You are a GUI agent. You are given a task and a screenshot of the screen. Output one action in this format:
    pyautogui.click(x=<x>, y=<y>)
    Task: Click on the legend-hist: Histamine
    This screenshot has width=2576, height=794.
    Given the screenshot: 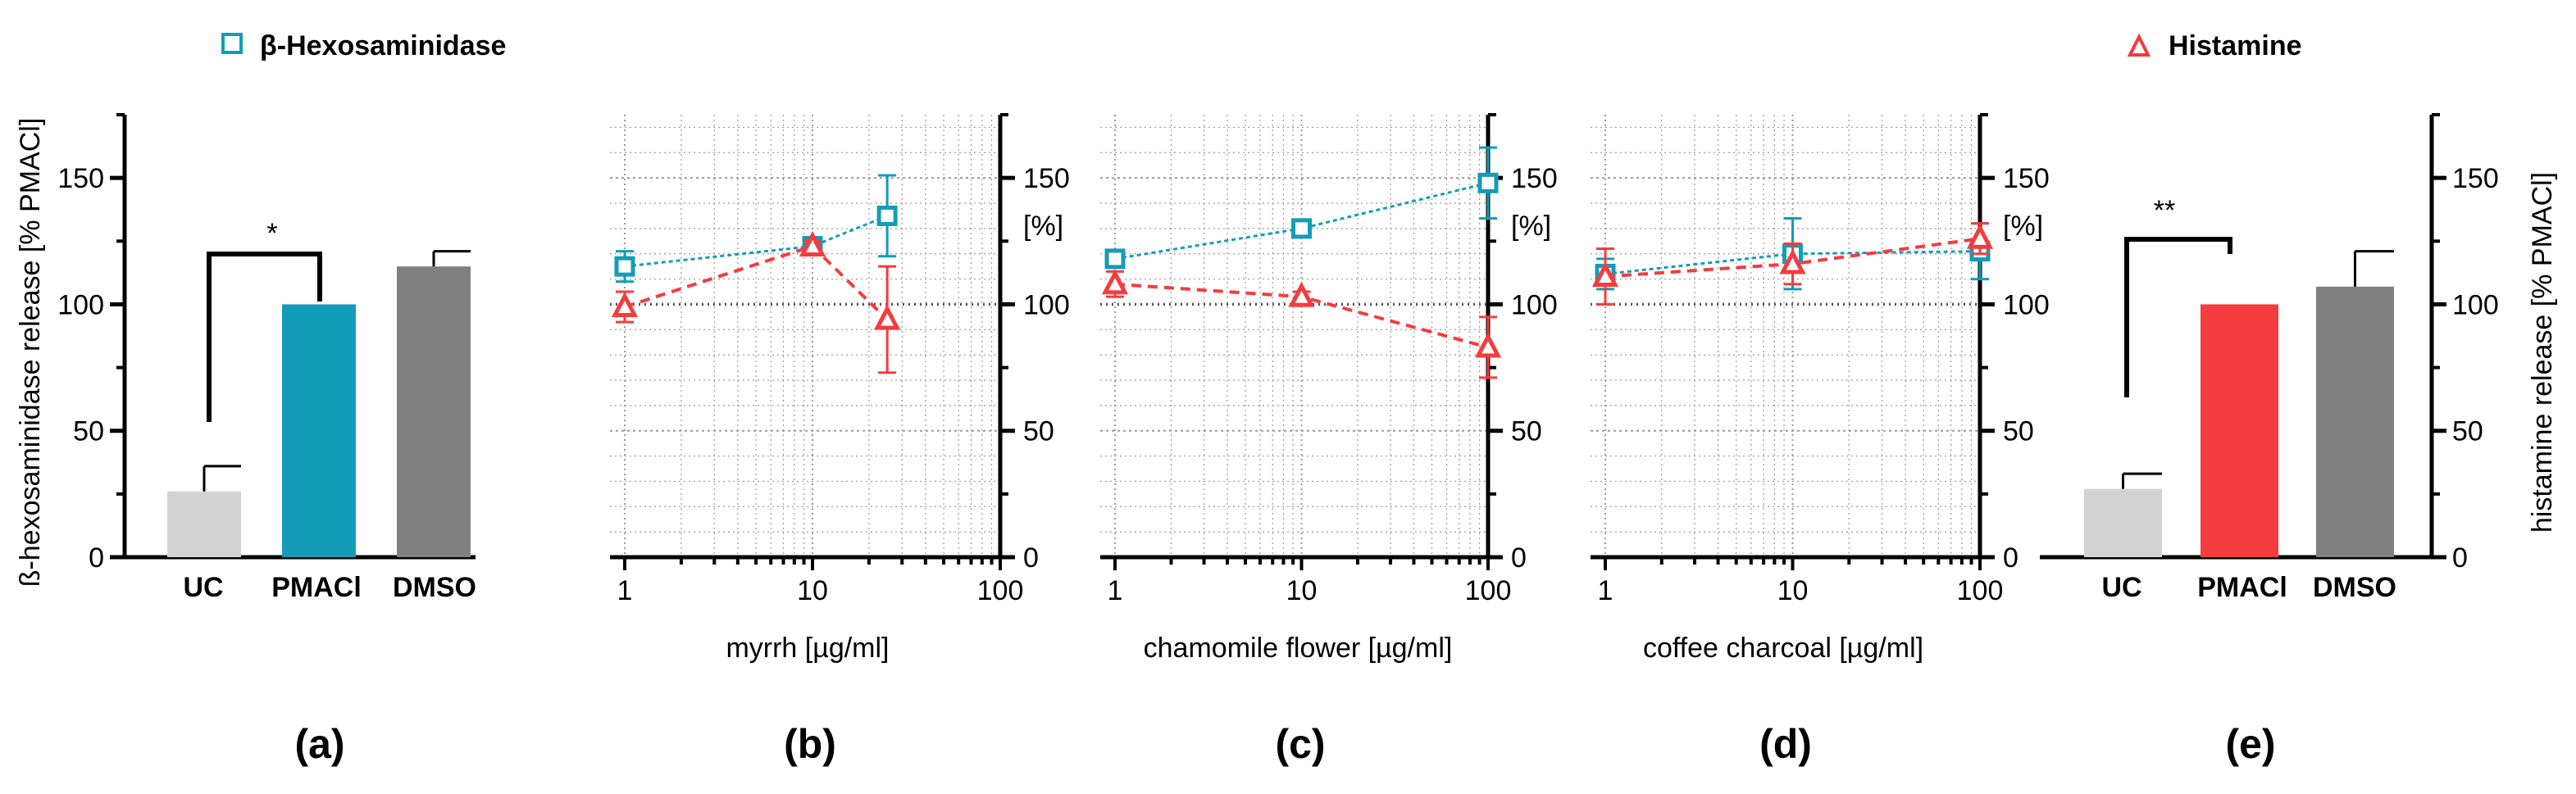 What is the action you would take?
    pyautogui.click(x=2214, y=45)
    